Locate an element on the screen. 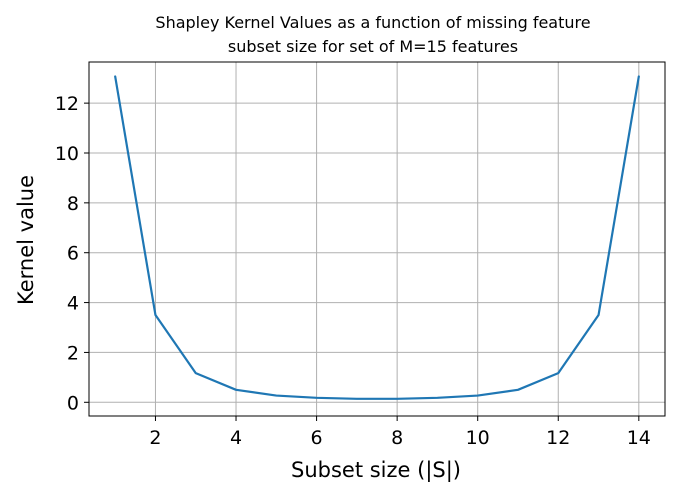 This screenshot has width=680, height=491. x-tick-label: 2 is located at coordinates (155, 438).